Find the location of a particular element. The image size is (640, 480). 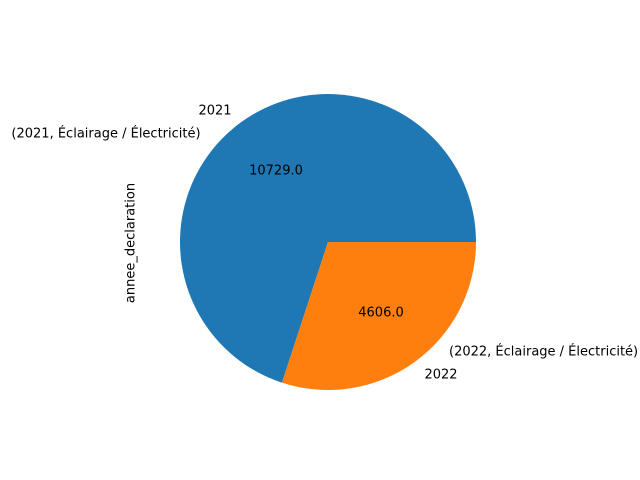

pie-slice-2022 is located at coordinates (378, 316).